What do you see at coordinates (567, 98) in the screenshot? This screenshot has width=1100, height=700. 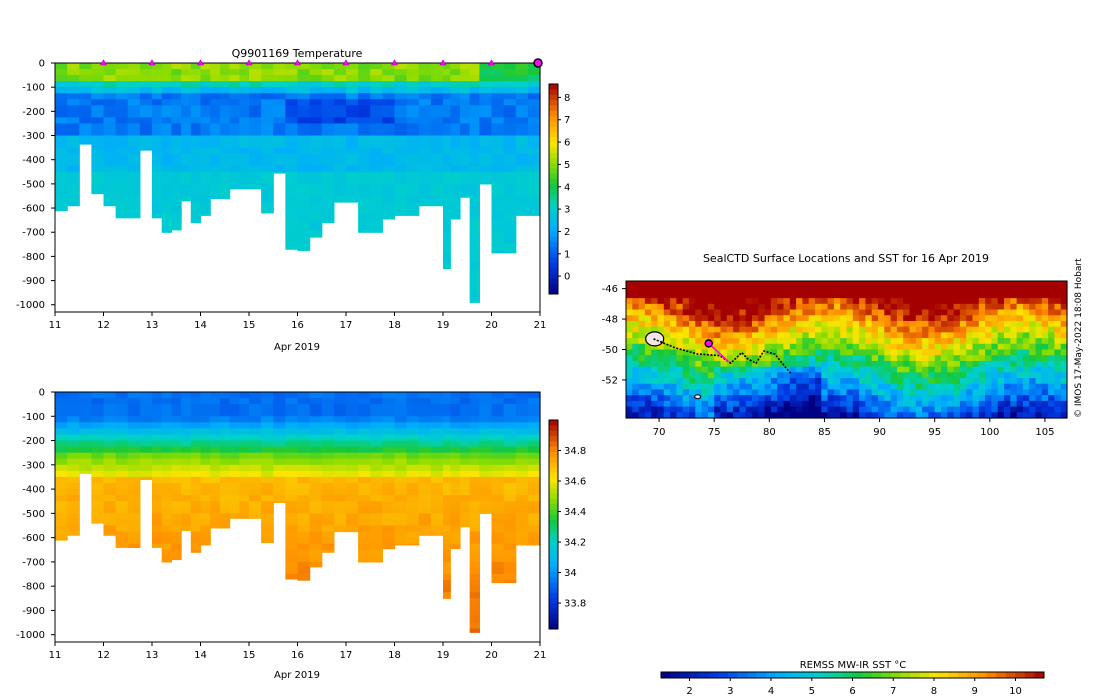 I see `colorbar-tick-label: 8` at bounding box center [567, 98].